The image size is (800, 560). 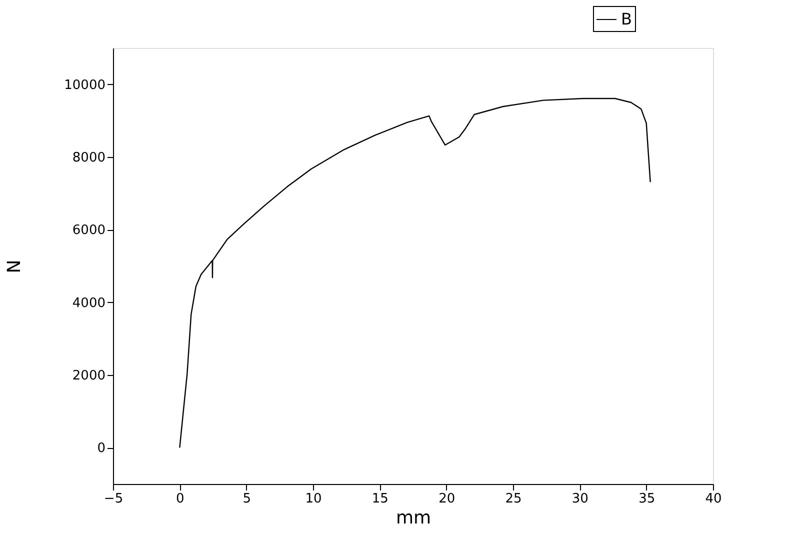 What do you see at coordinates (647, 499) in the screenshot?
I see `x-tick-label: 35` at bounding box center [647, 499].